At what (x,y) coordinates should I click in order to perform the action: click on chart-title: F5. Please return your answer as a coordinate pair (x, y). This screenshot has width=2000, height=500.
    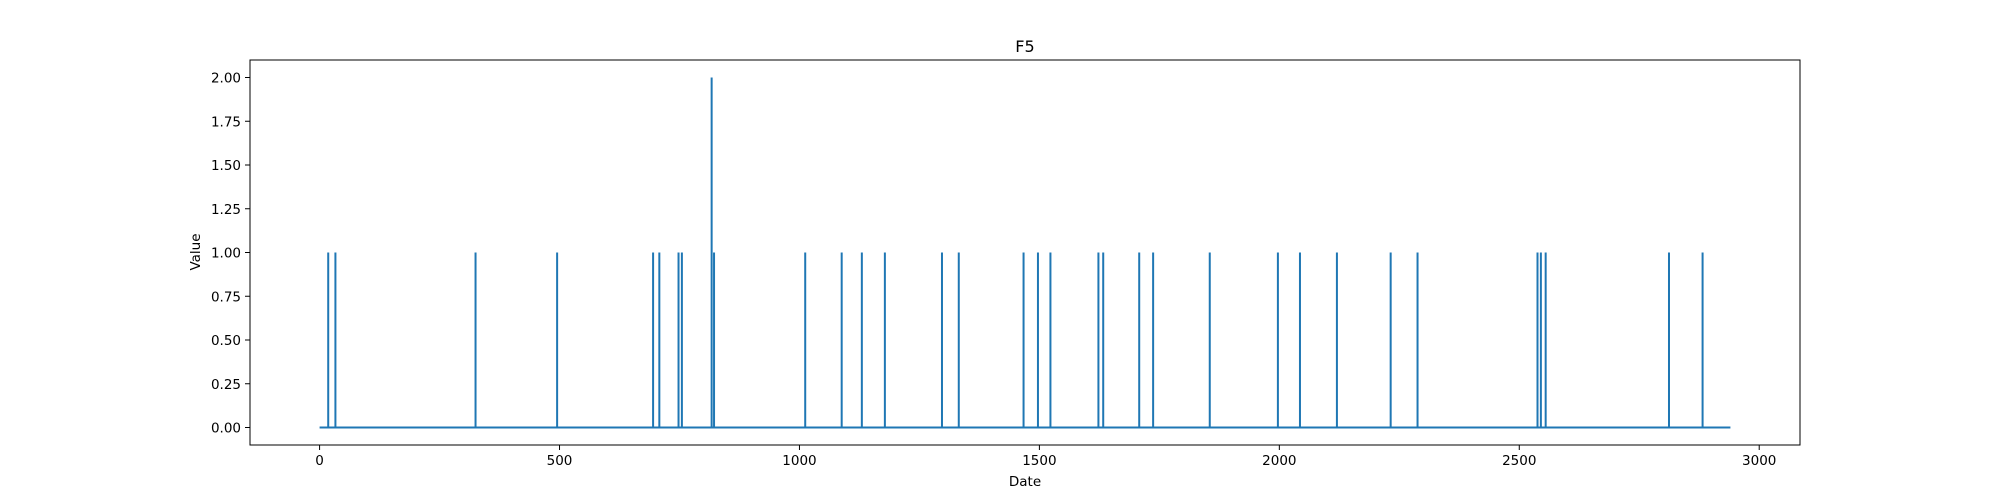
    Looking at the image, I should click on (1024, 46).